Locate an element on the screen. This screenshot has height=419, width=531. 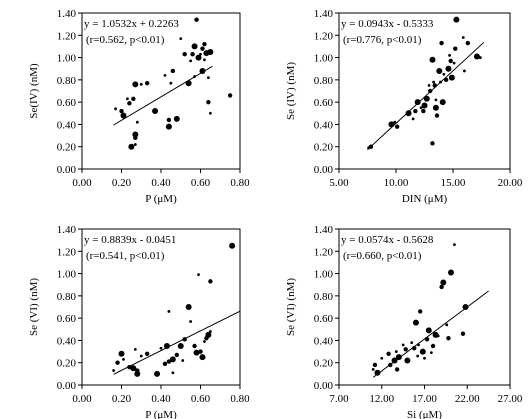
regression-equation: y = 0.0574x - 0.5628 is located at coordinates (387, 240).